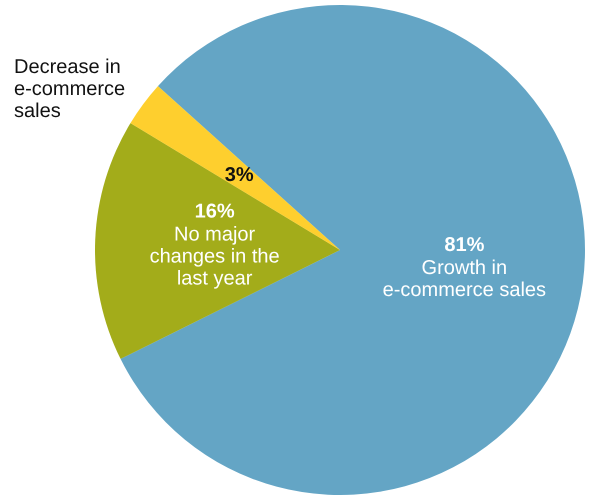  I want to click on slice-label: Decrease in e-commerce sales, so click(70, 89).